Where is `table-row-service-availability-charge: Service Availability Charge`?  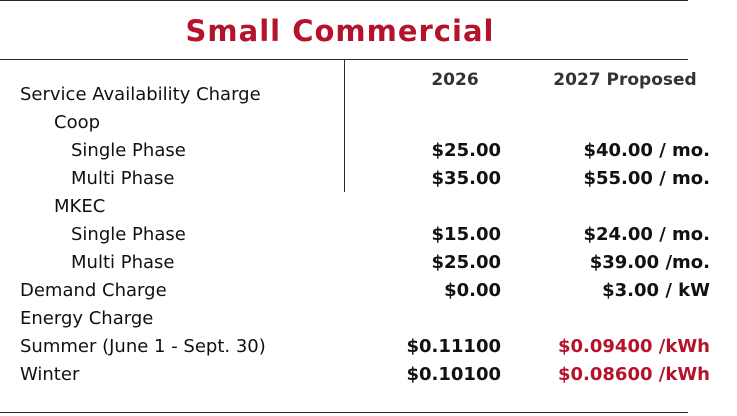 table-row-service-availability-charge: Service Availability Charge is located at coordinates (368, 98).